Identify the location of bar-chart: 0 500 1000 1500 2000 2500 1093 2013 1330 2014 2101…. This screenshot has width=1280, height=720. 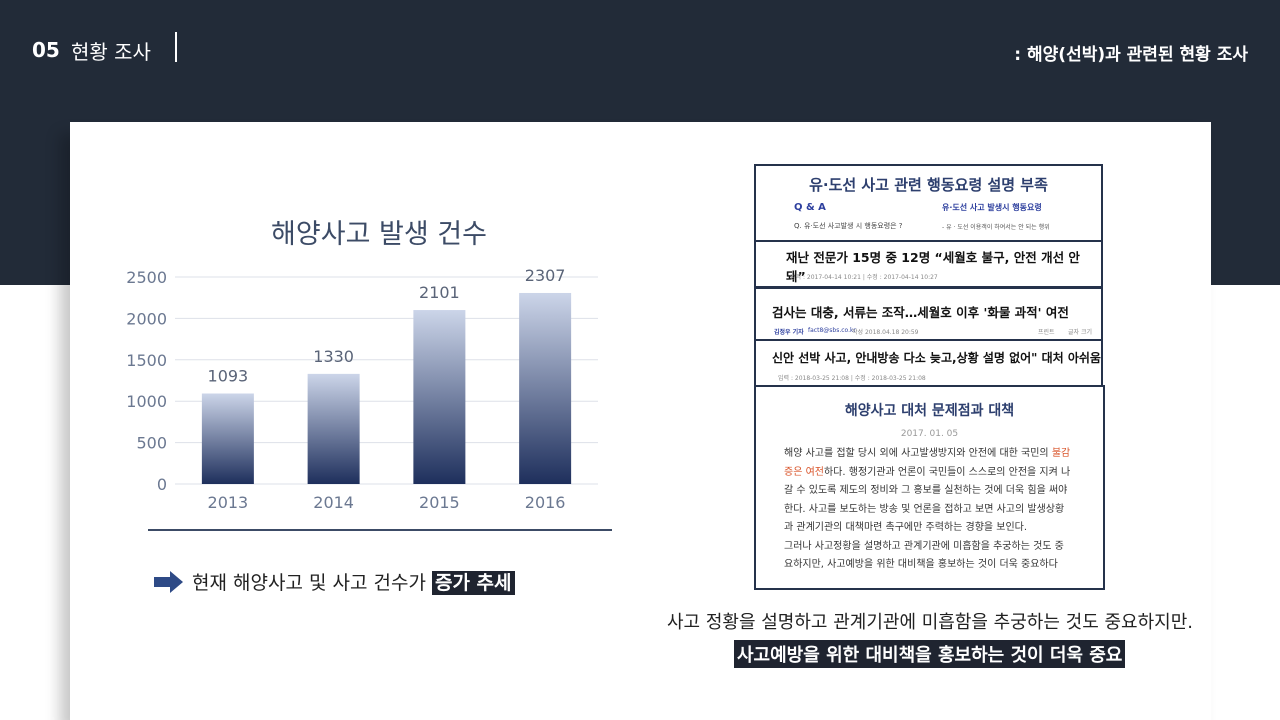
(362, 389).